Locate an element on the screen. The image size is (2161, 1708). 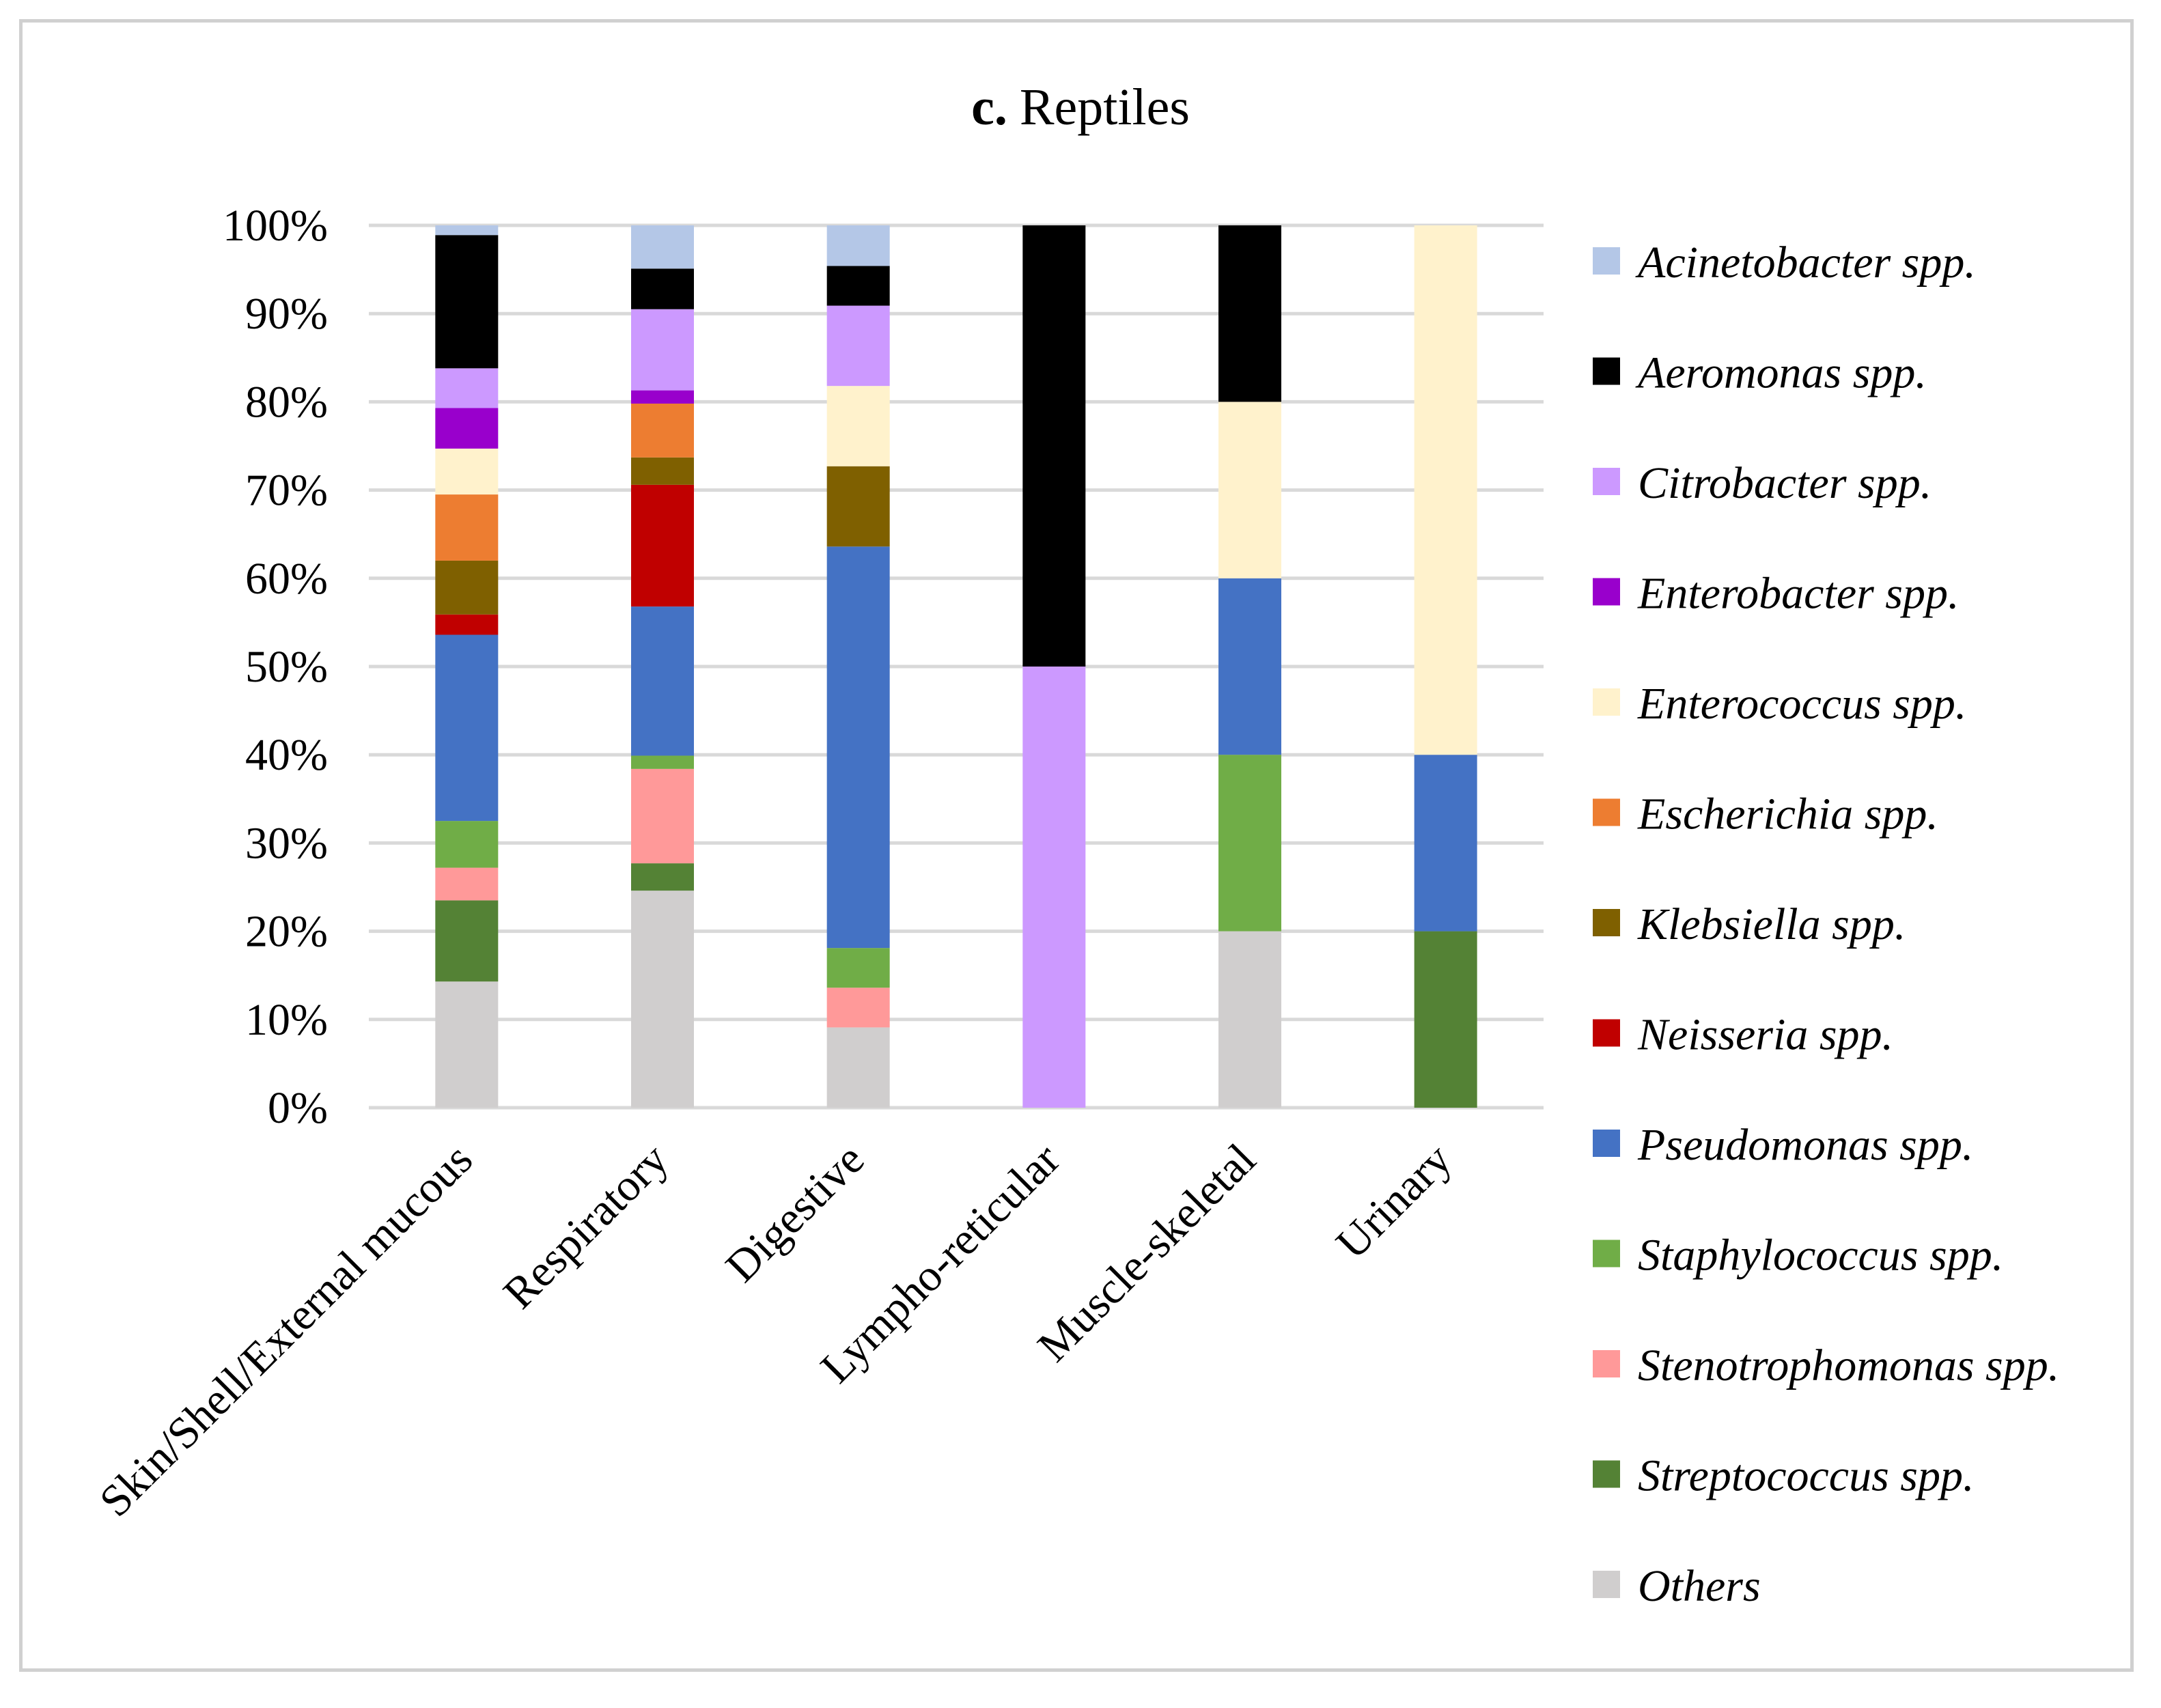
legend-label-citrobacter-spp: Citrobacter spp. is located at coordinates (1785, 483).